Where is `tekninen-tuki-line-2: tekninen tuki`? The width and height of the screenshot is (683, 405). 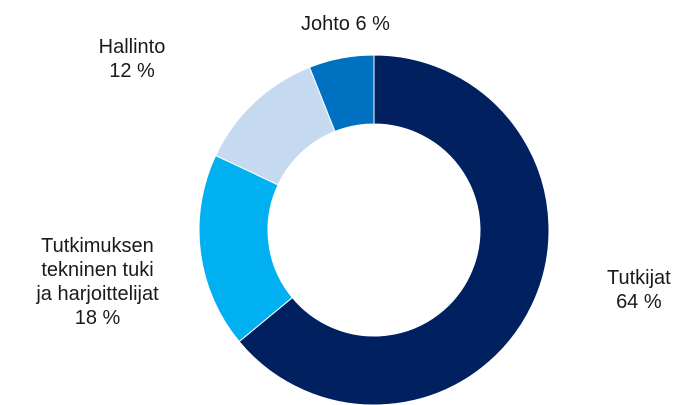 tekninen-tuki-line-2: tekninen tuki is located at coordinates (97, 270).